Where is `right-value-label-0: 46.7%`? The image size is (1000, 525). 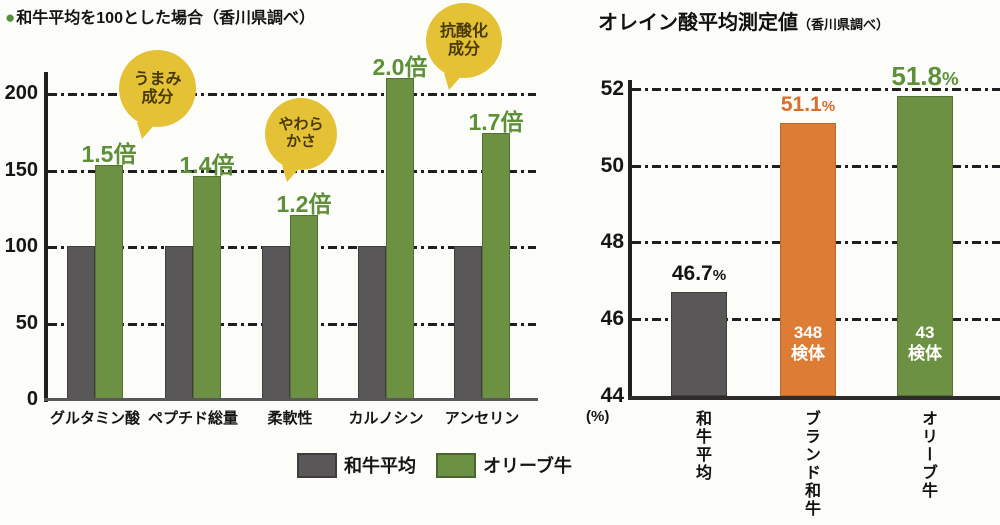 right-value-label-0: 46.7% is located at coordinates (699, 273).